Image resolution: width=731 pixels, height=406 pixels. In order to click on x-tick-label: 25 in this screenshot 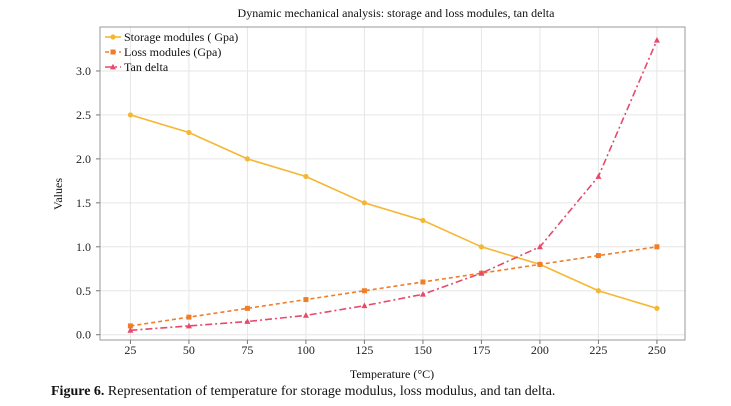, I will do `click(130, 350)`.